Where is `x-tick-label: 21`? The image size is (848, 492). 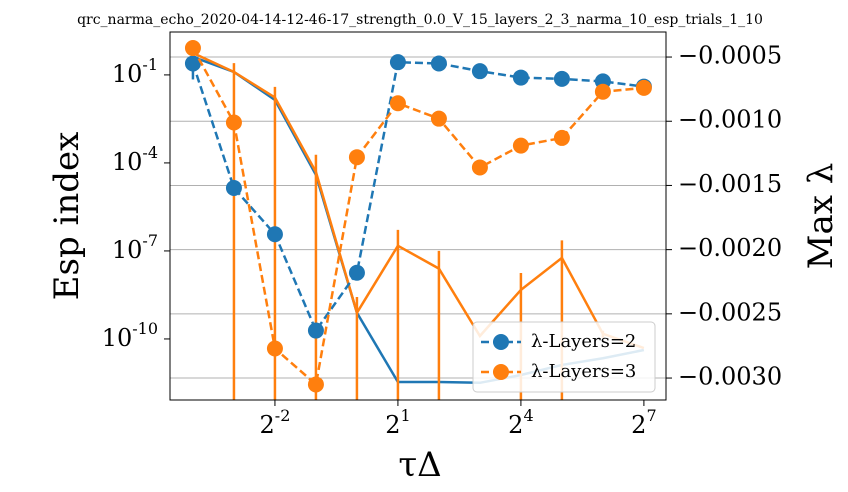 x-tick-label: 21 is located at coordinates (397, 422).